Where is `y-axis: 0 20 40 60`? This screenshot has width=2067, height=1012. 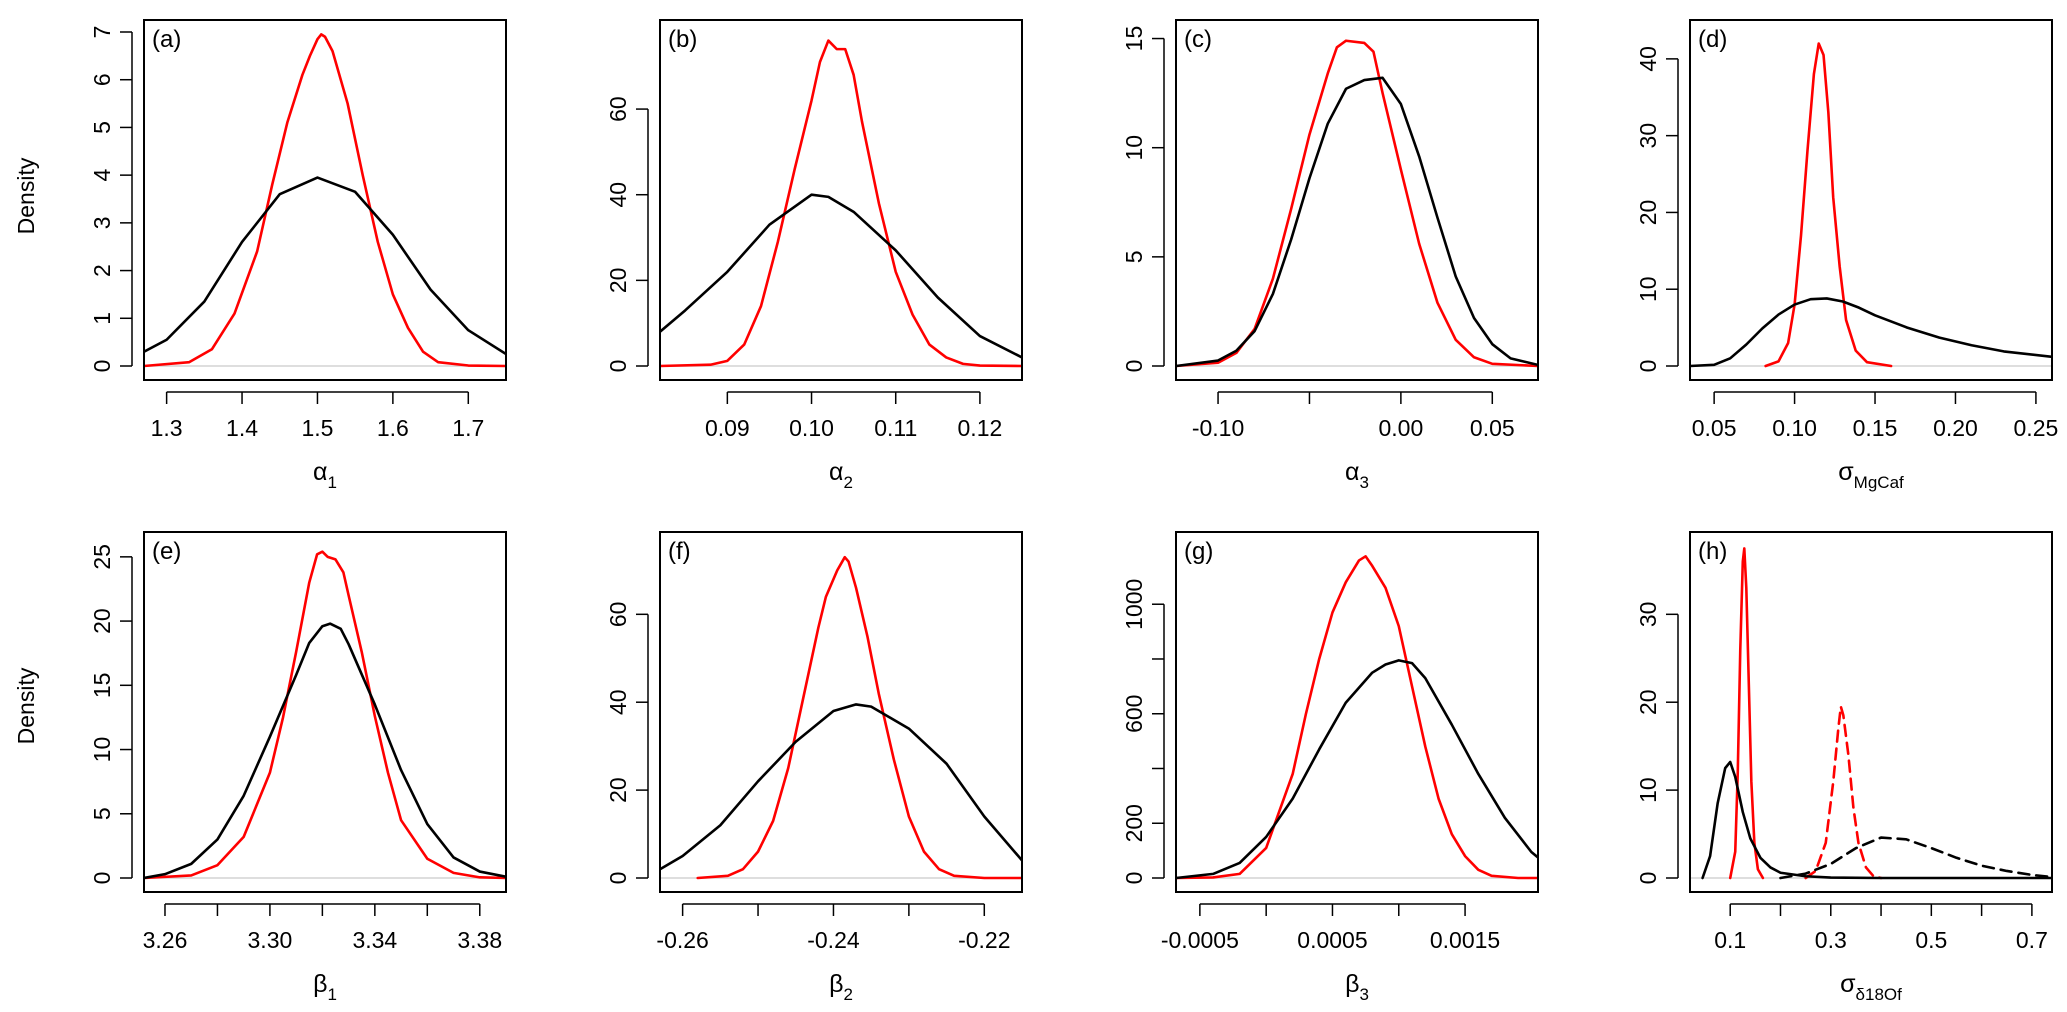
y-axis: 0 20 40 60 is located at coordinates (627, 234).